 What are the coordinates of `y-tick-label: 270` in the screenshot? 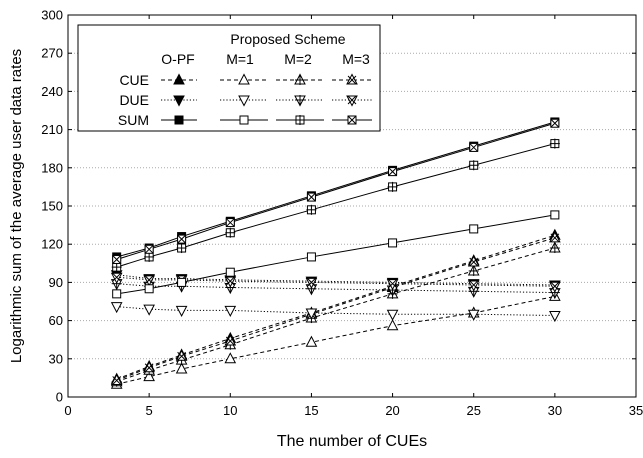 It's located at (52, 53).